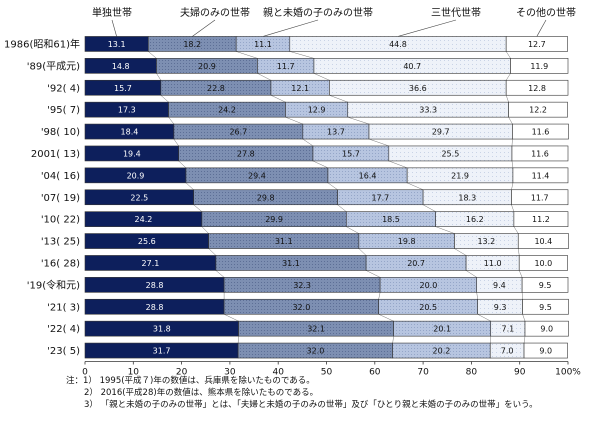 The image size is (600, 423). I want to click on data-label: 11.9, so click(539, 66).